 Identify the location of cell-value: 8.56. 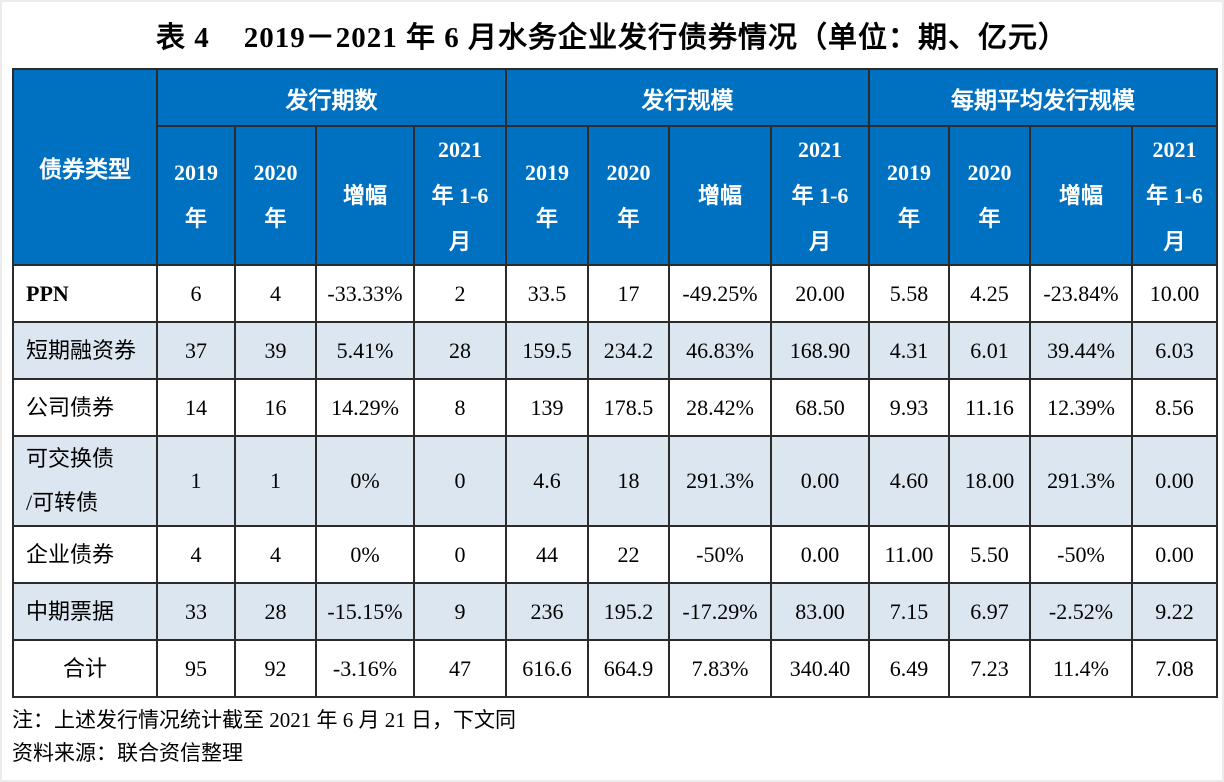
(1174, 408).